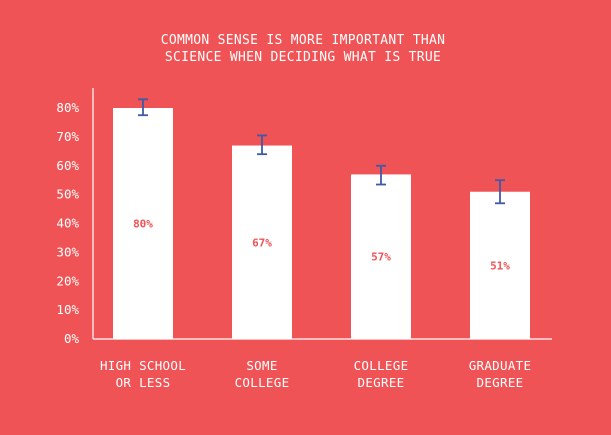 Image resolution: width=611 pixels, height=435 pixels. What do you see at coordinates (67, 136) in the screenshot?
I see `y-tick-label: 70%` at bounding box center [67, 136].